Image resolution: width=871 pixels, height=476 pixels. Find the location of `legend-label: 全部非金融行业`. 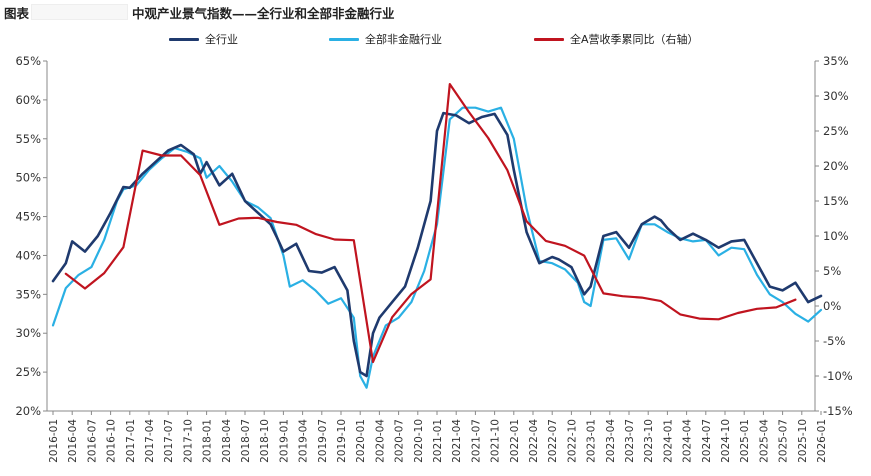

legend-label: 全部非金融行业 is located at coordinates (403, 39).